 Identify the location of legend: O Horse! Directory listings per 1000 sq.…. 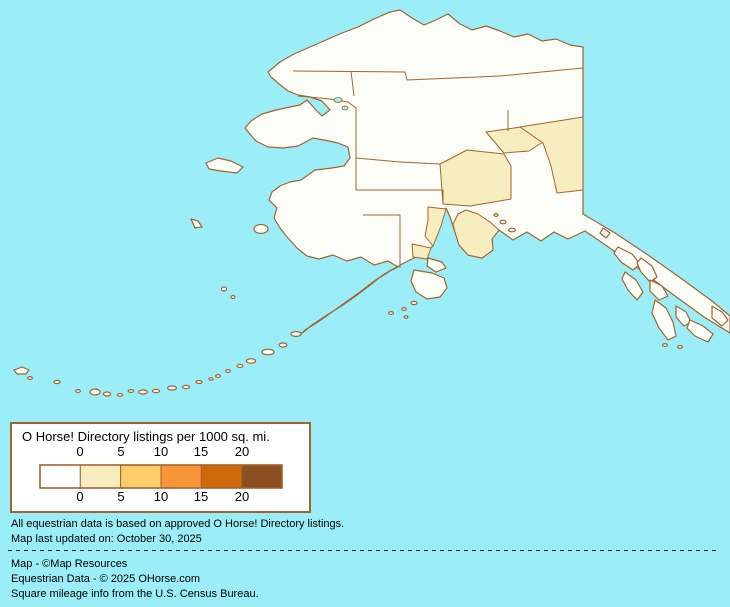
(160, 467).